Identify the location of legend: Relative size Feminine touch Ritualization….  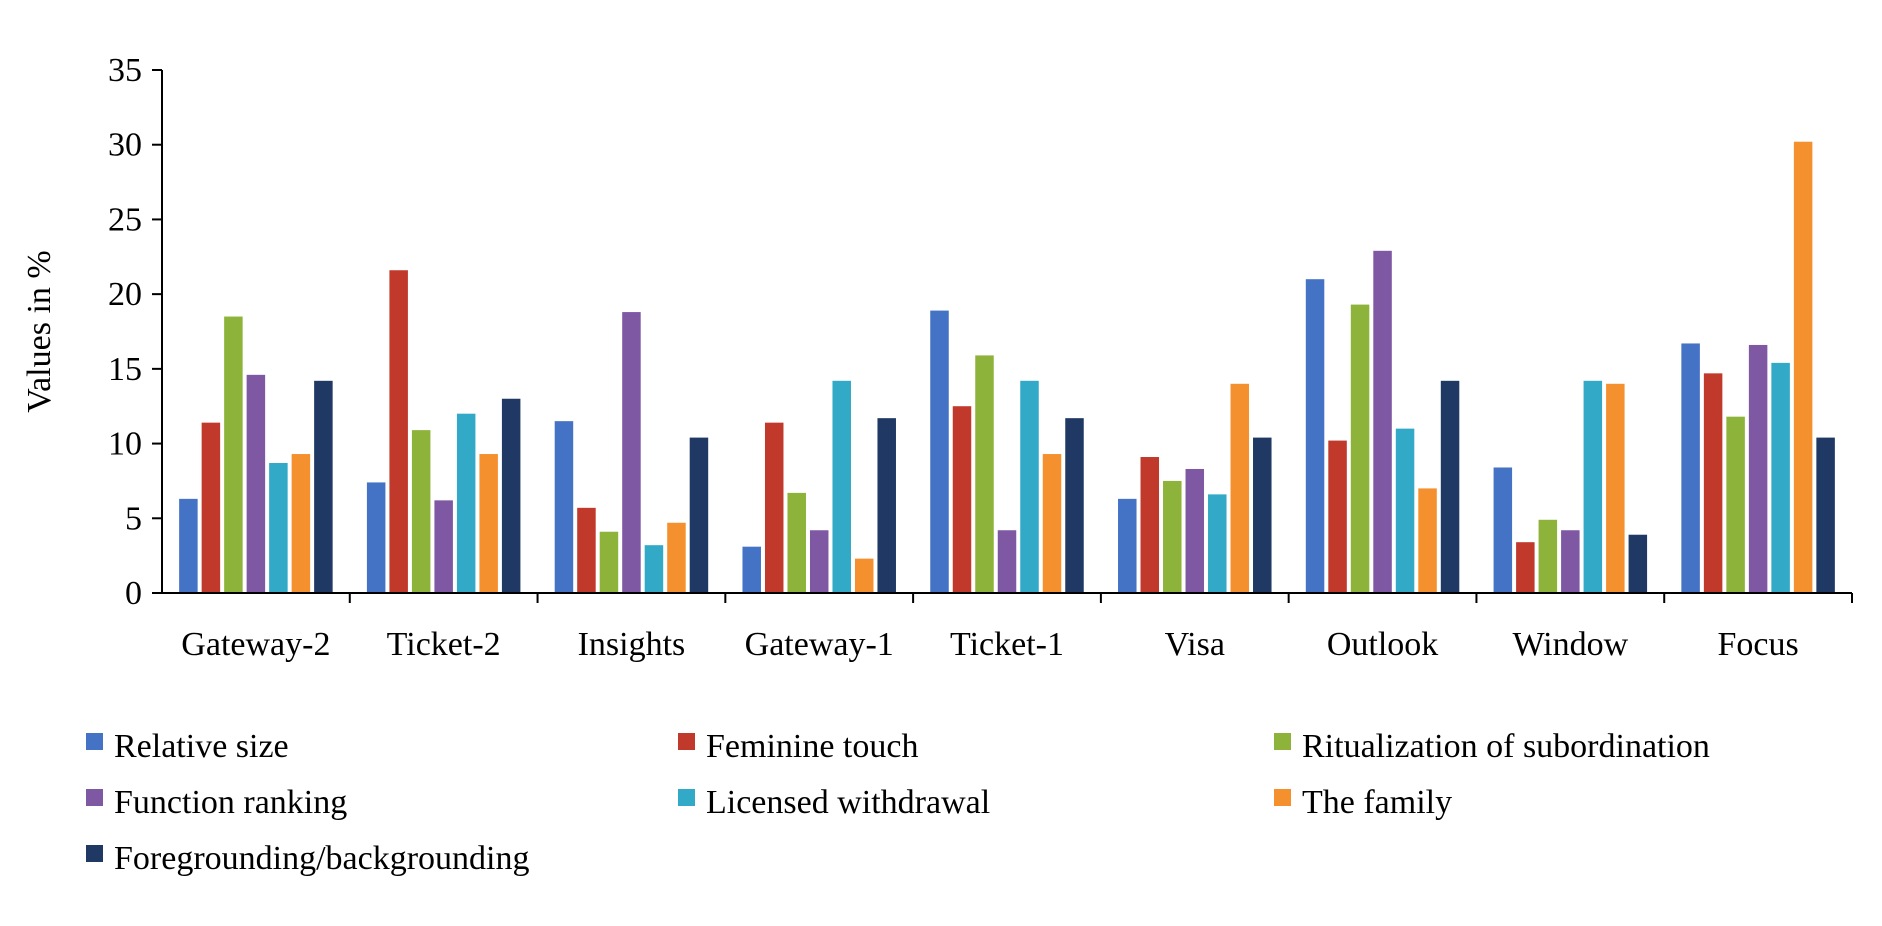
(898, 802).